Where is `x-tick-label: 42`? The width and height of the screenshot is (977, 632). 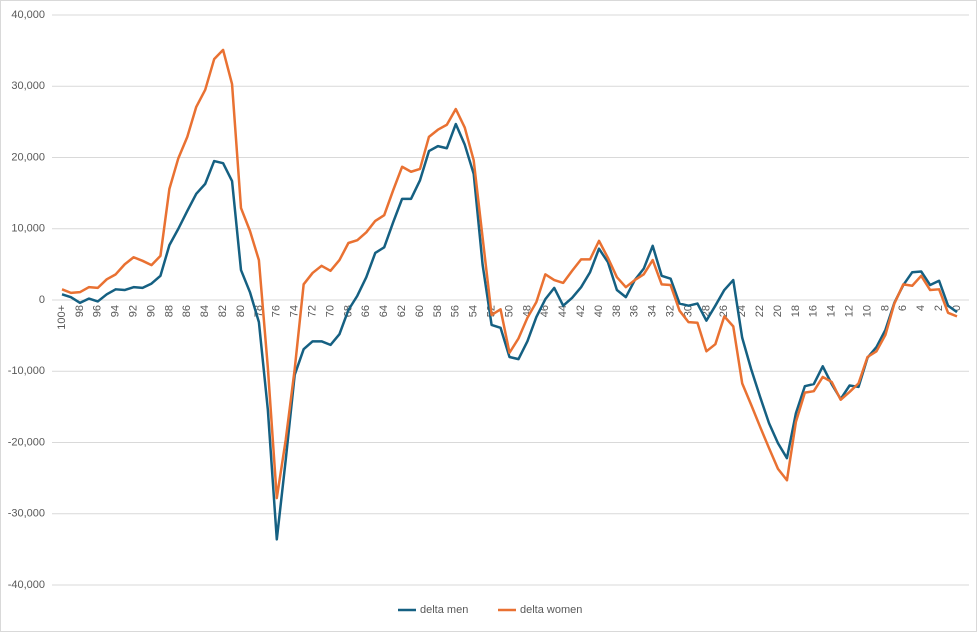
x-tick-label: 42 is located at coordinates (581, 311).